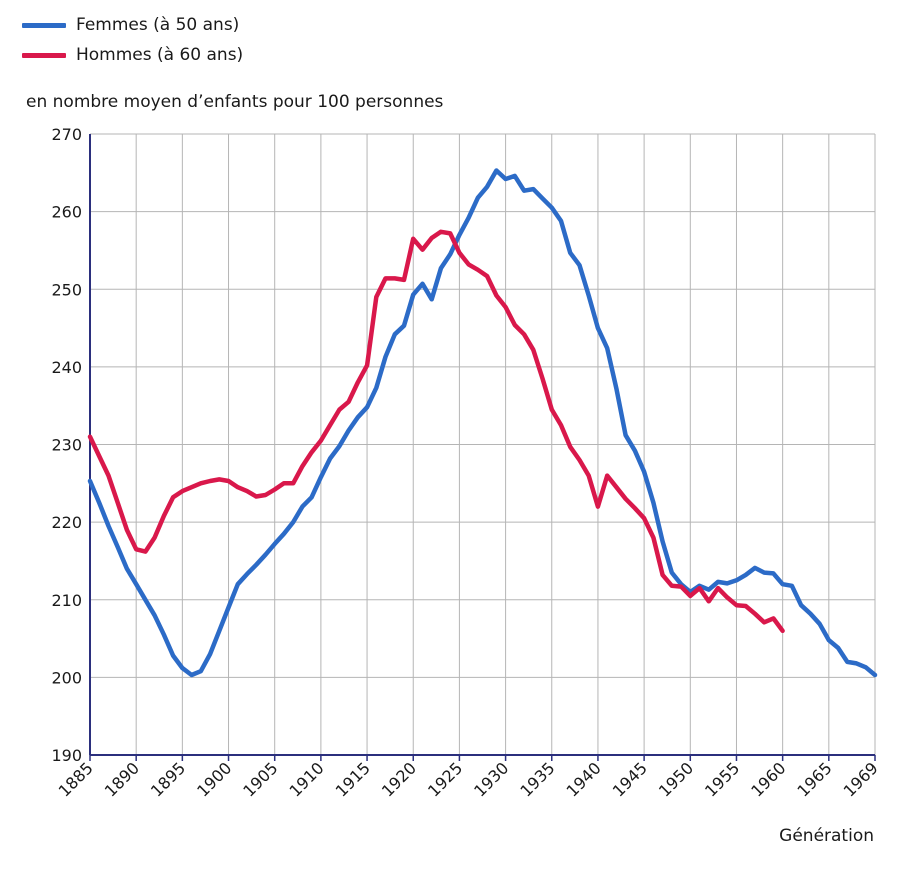 The width and height of the screenshot is (900, 873). I want to click on y-tick-label-210: 210, so click(66, 600).